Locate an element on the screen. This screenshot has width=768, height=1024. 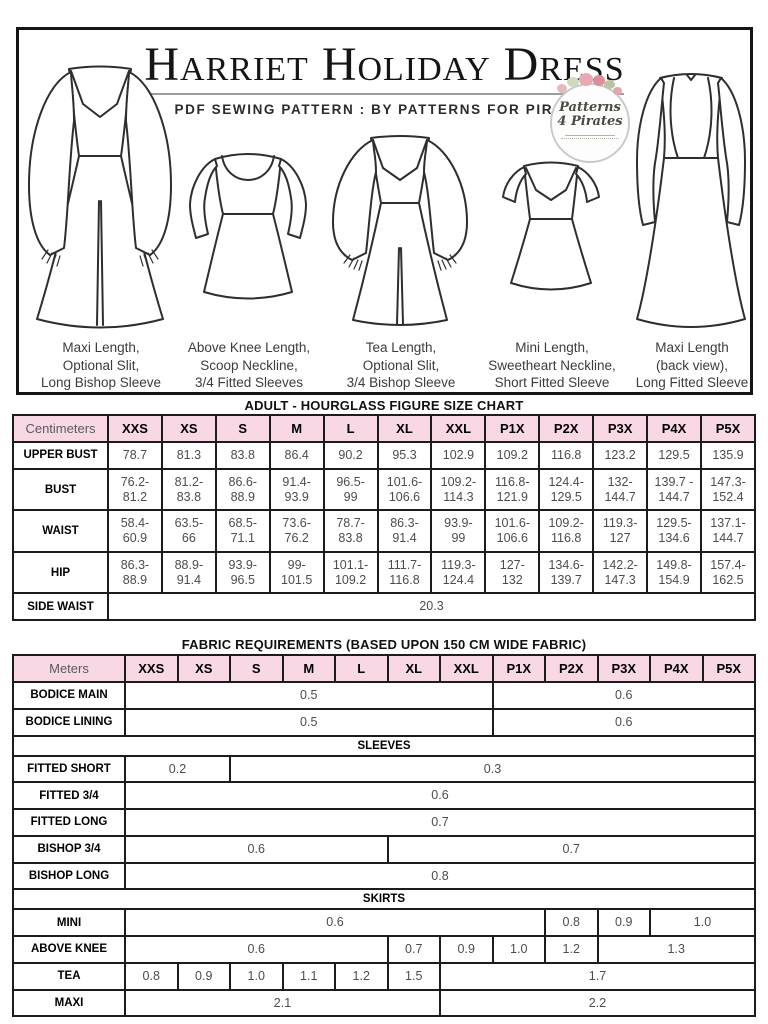
fabric-row: ABOVE KNEE 0.6 0.7 0.9 1.0 1.2 1.3 is located at coordinates (384, 949).